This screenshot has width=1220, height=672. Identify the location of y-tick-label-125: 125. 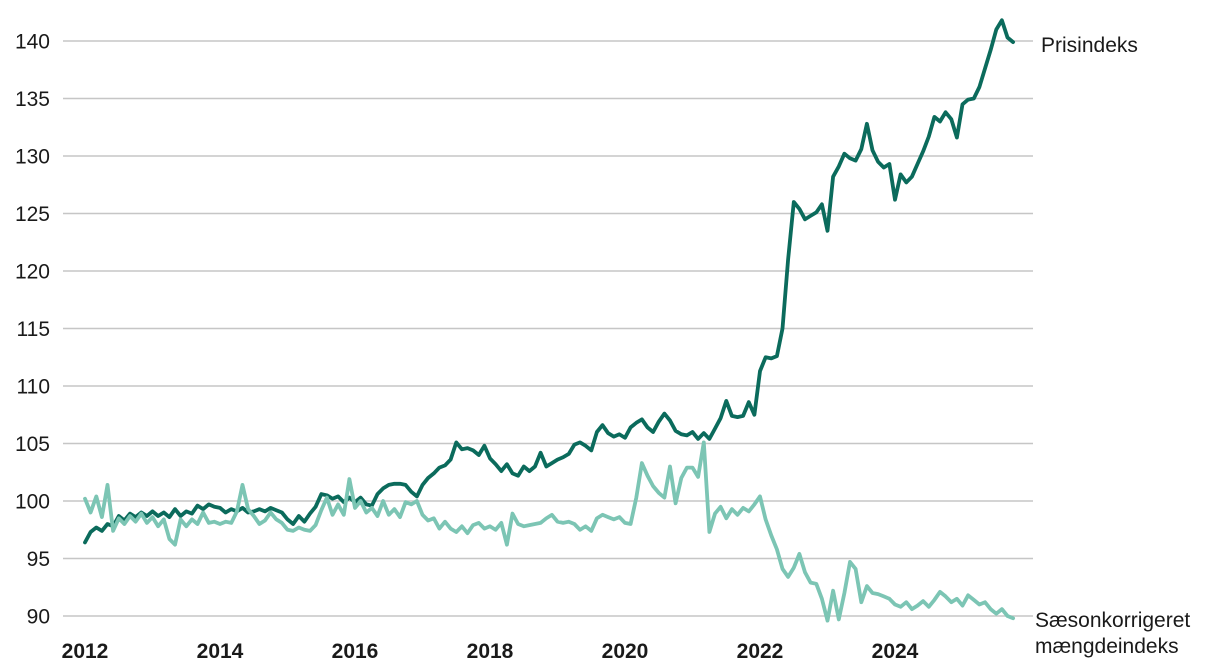
(32, 214).